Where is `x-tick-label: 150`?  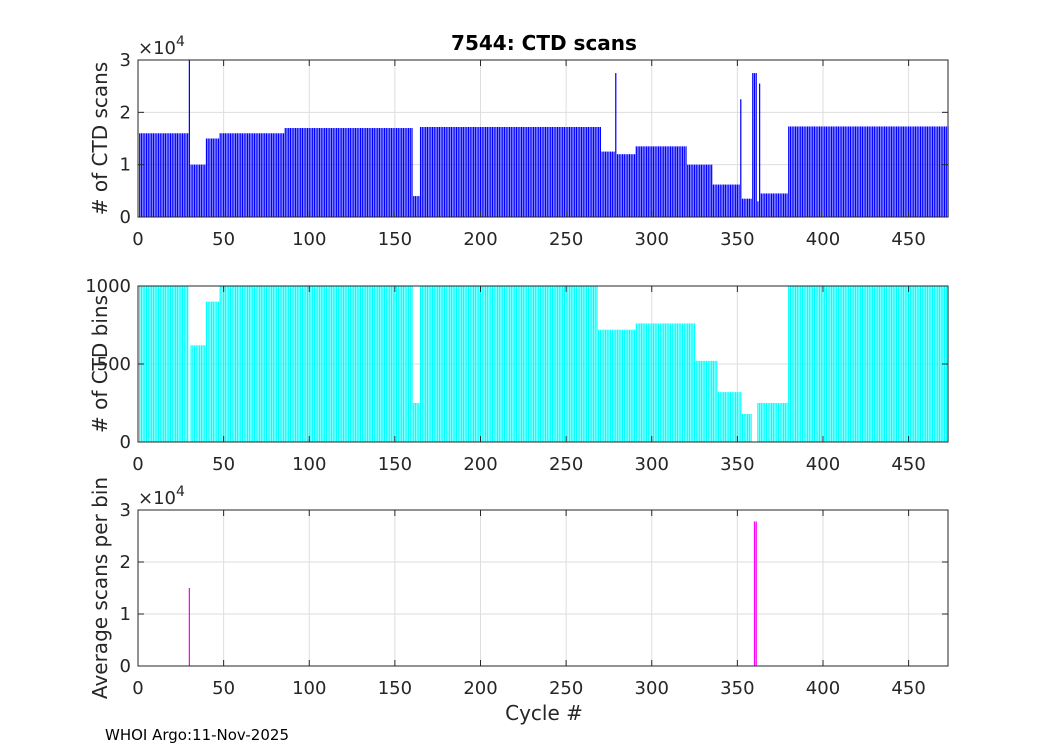 x-tick-label: 150 is located at coordinates (395, 239).